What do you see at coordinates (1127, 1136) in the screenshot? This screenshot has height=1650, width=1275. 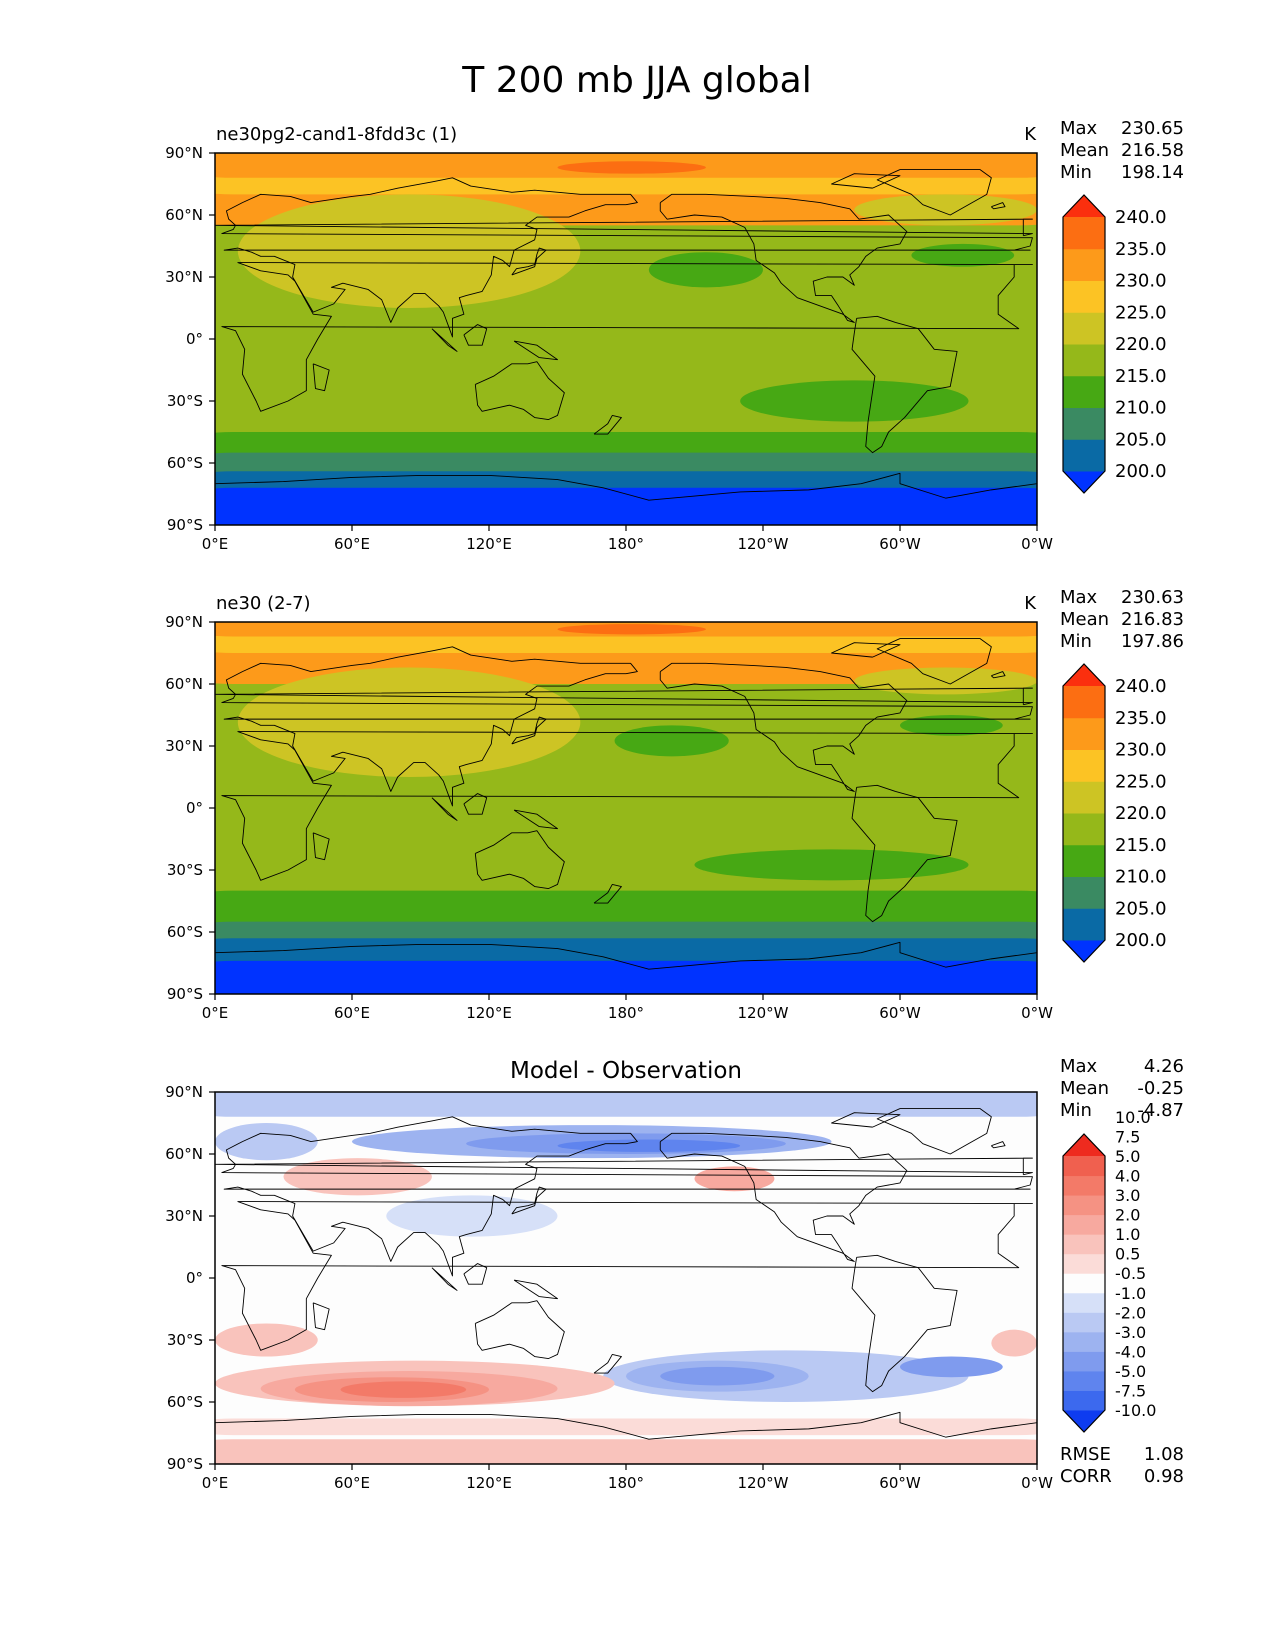 I see `colorbar-tick-label: 7.5` at bounding box center [1127, 1136].